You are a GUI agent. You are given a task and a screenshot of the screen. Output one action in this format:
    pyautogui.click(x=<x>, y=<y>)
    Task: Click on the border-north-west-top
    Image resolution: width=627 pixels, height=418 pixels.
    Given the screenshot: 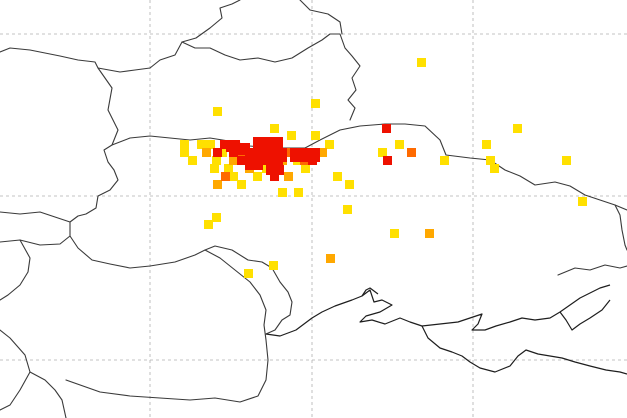 What is the action you would take?
    pyautogui.click(x=59, y=146)
    